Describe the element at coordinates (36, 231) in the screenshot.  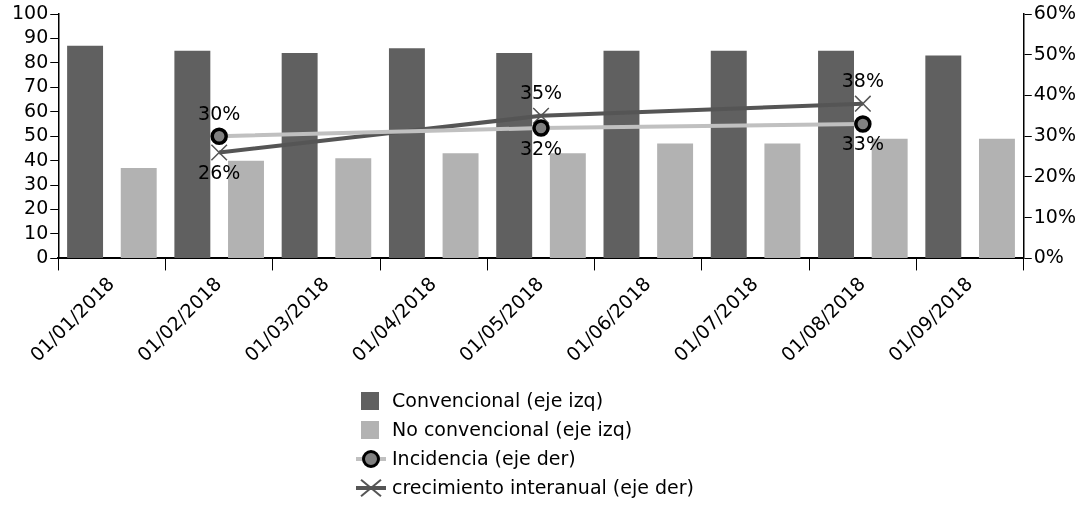
I see `y-tick-label: 10` at that location.